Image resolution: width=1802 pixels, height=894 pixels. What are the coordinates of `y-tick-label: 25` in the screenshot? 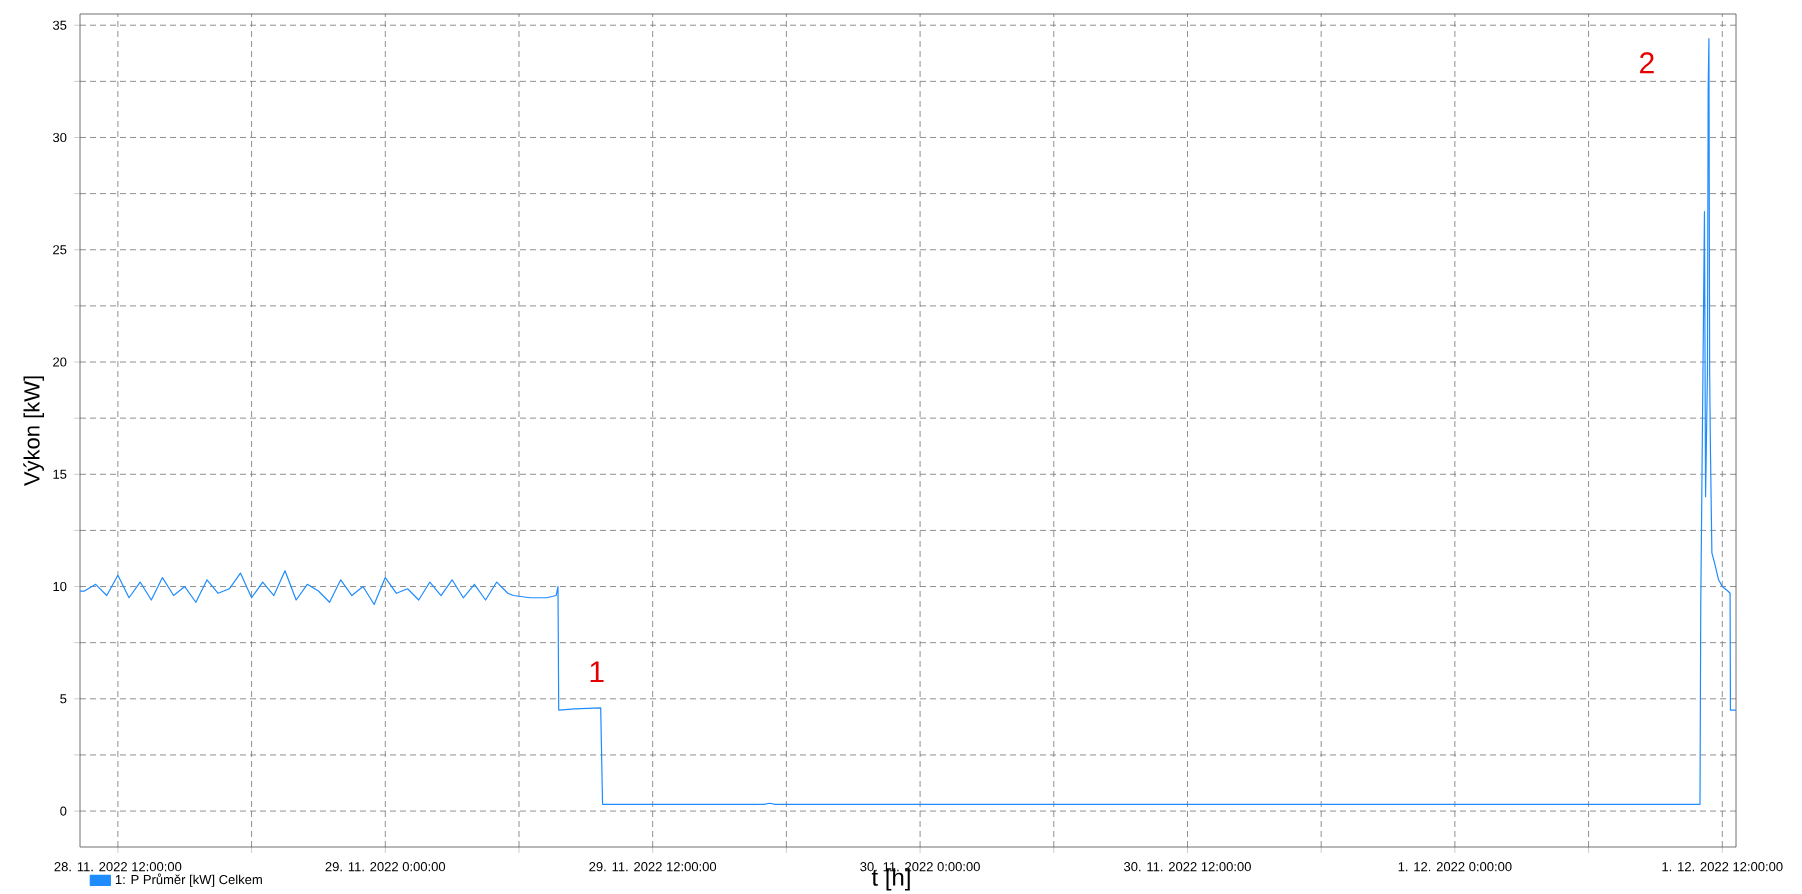 It's located at (60, 250).